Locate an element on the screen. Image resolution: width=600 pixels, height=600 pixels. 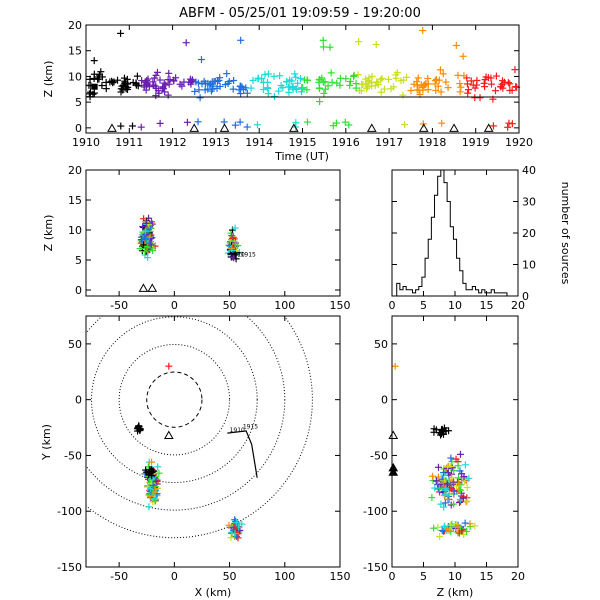
x-tick-label: 1917 is located at coordinates (389, 142).